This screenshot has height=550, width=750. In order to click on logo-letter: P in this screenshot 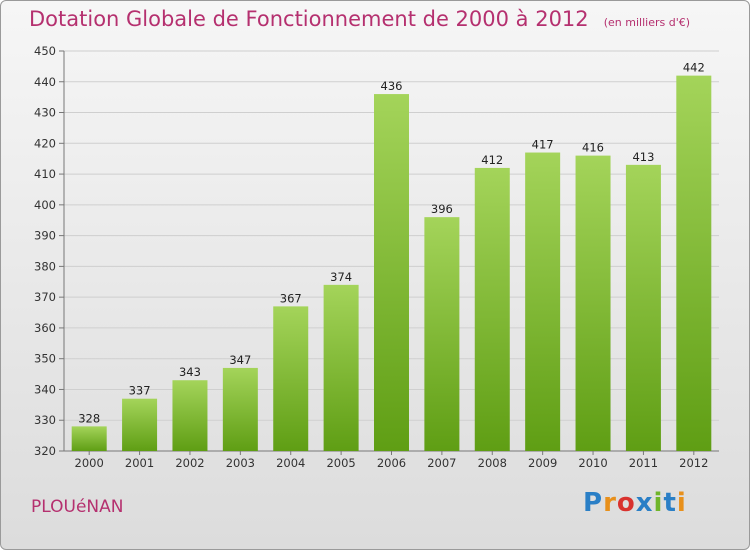, I will do `click(593, 503)`.